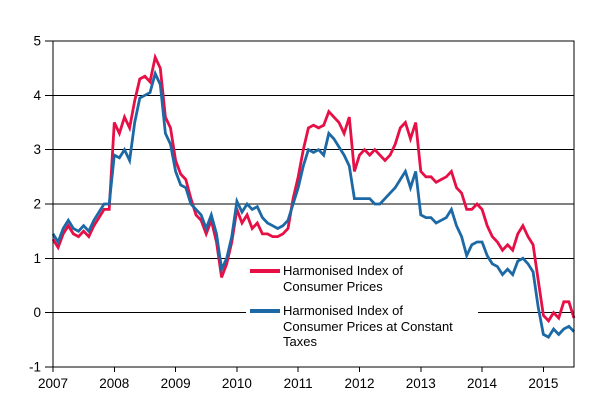 The image size is (605, 416). What do you see at coordinates (265, 271) in the screenshot?
I see `hicp-line-swatch` at bounding box center [265, 271].